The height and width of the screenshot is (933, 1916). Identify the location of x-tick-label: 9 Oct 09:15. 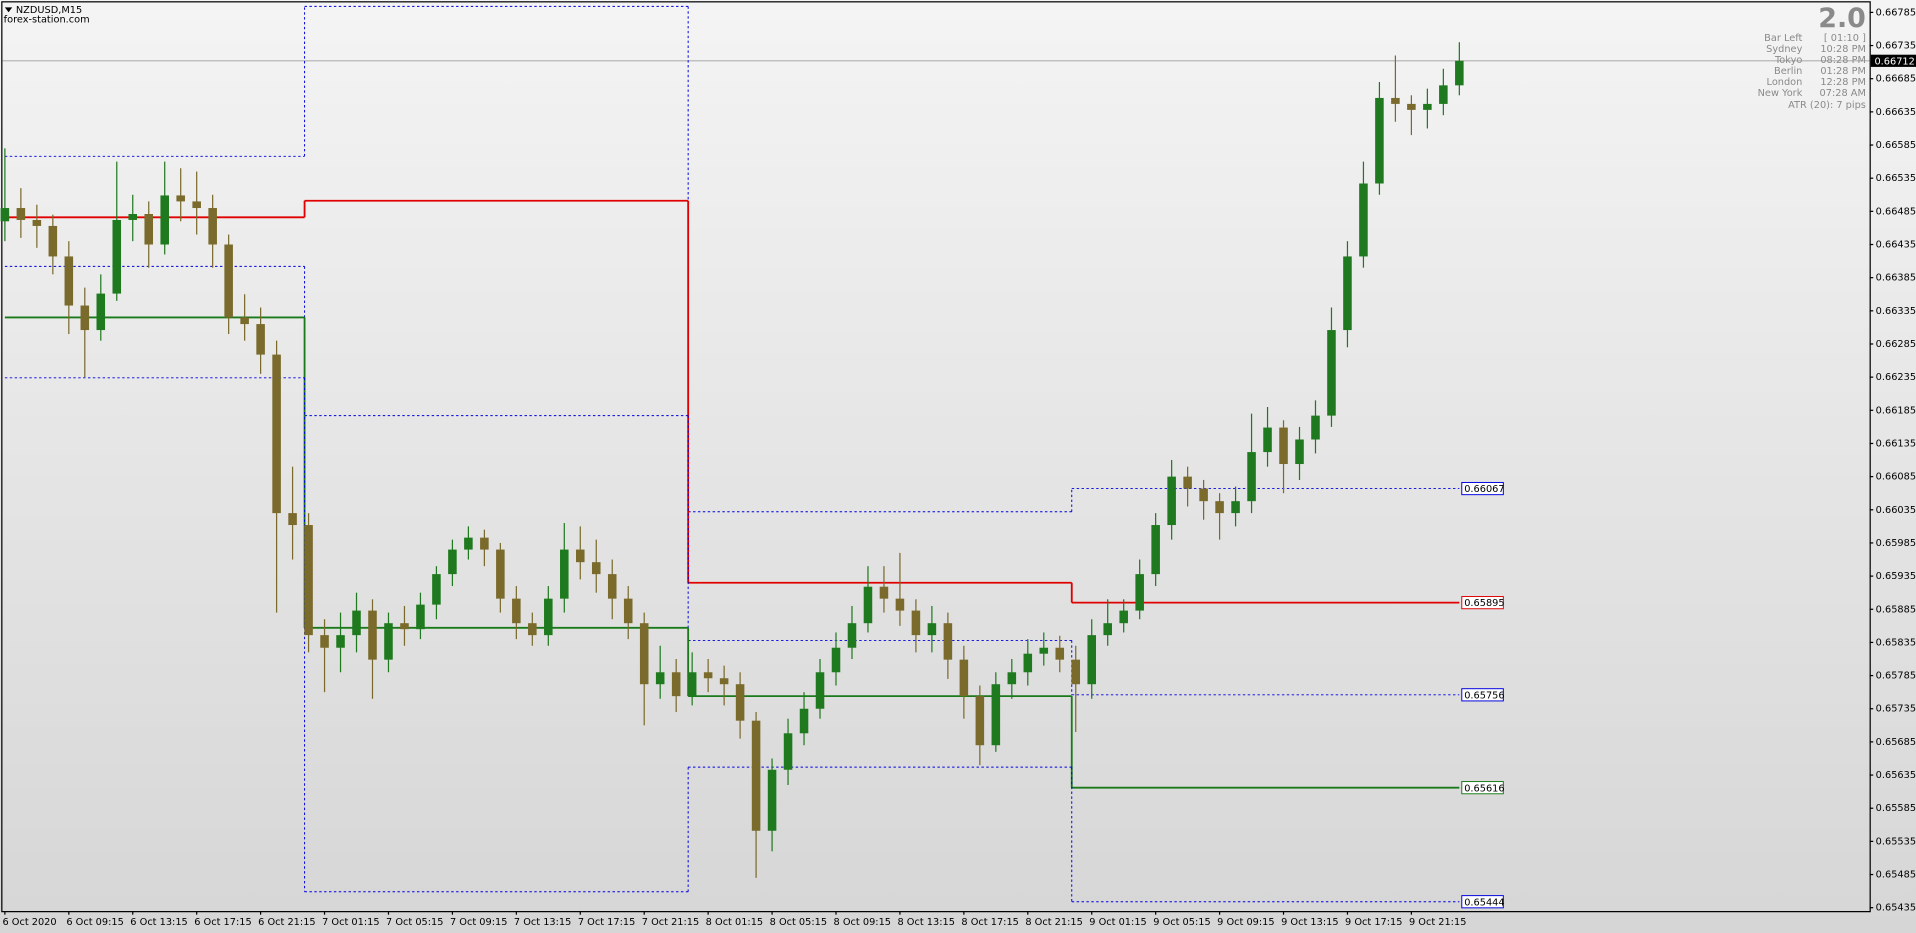
(1245, 922).